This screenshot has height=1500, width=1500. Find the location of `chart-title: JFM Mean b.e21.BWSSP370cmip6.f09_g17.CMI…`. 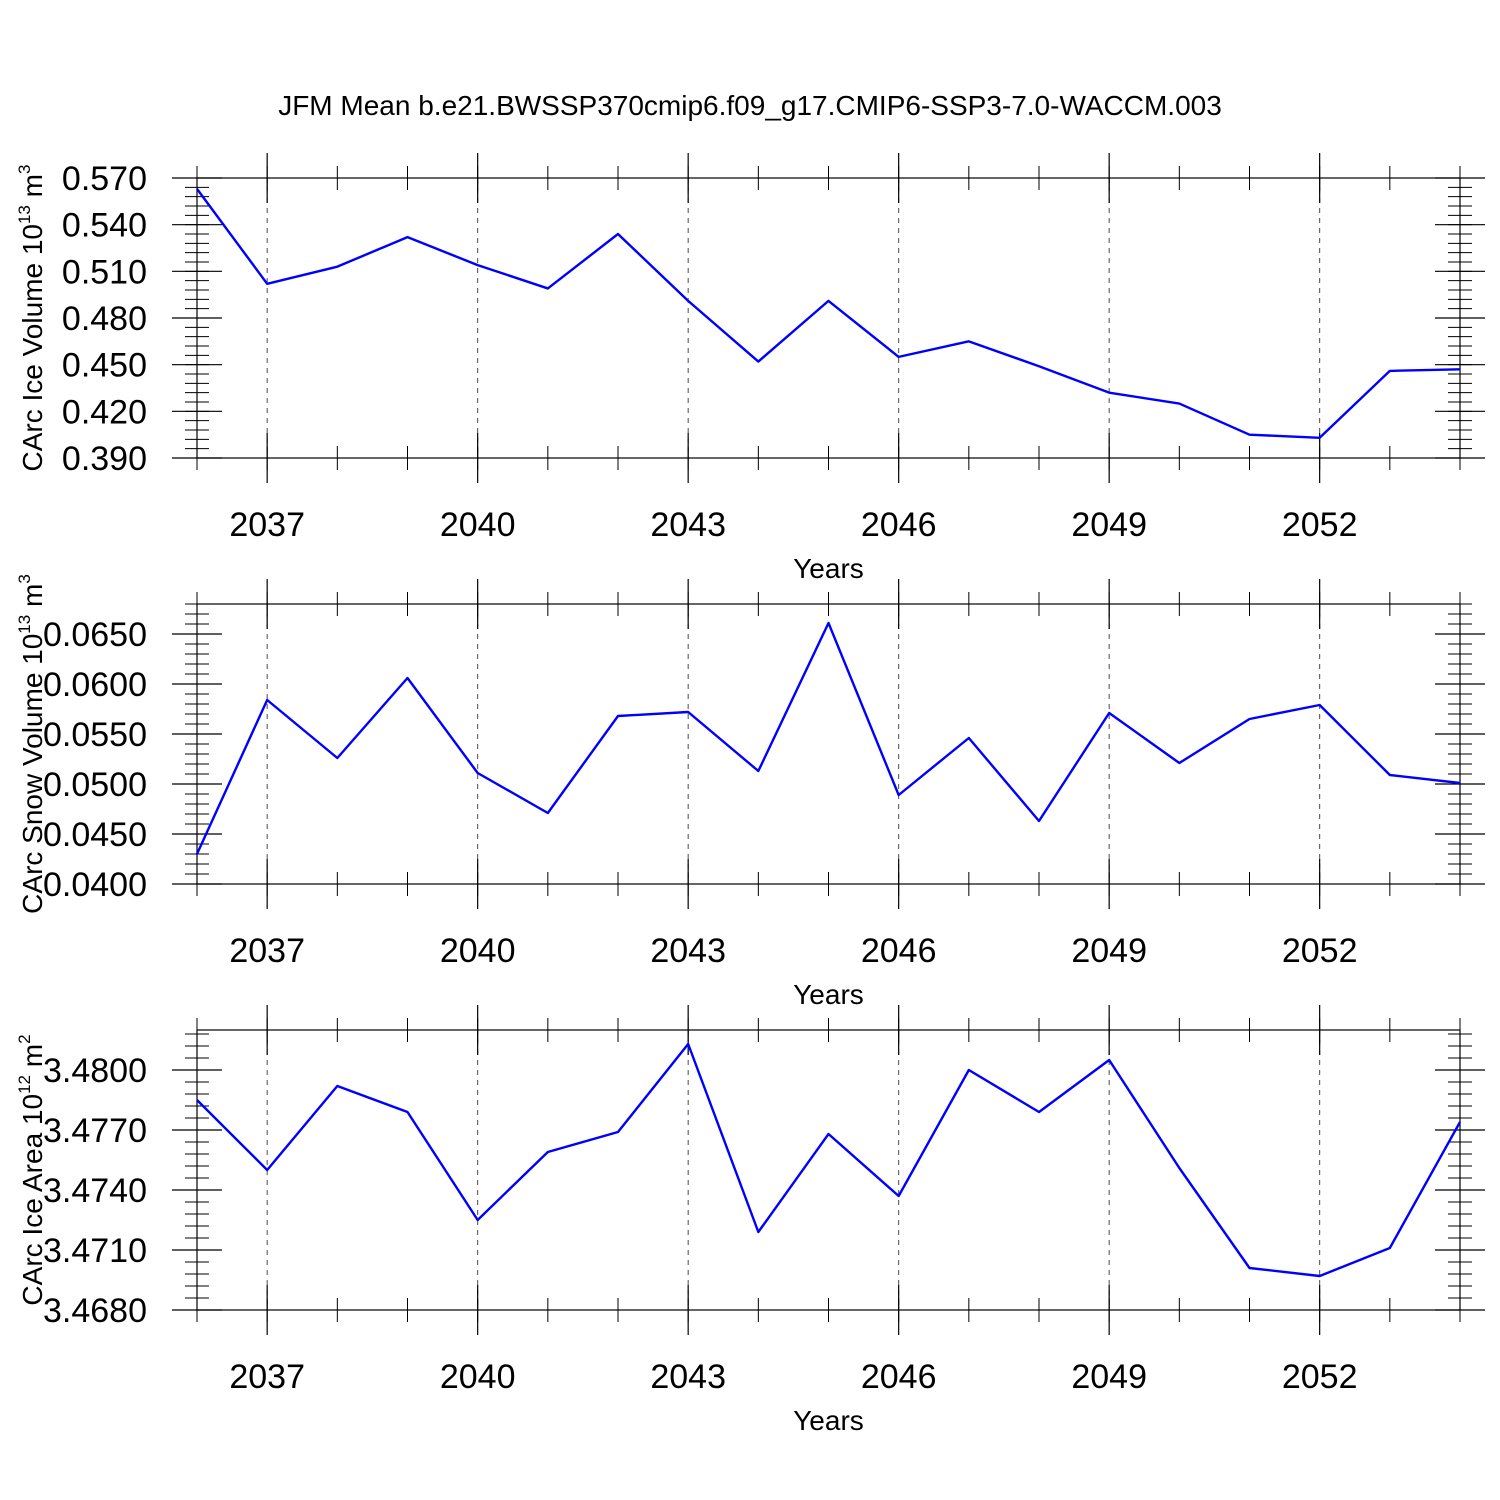

chart-title: JFM Mean b.e21.BWSSP370cmip6.f09_g17.CMI… is located at coordinates (750, 105).